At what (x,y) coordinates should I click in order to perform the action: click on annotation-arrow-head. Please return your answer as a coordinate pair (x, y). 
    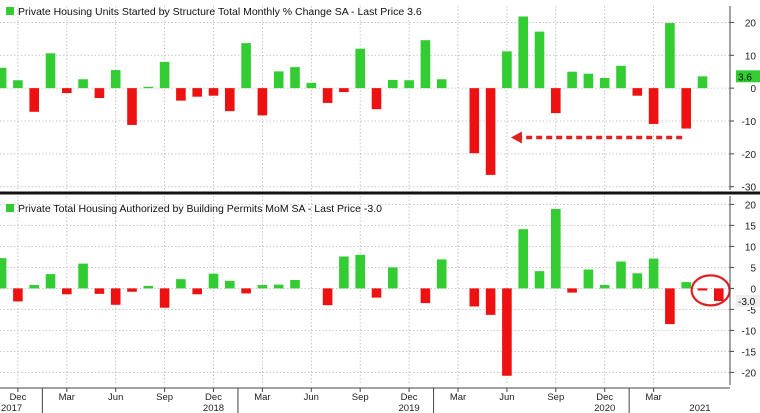
    Looking at the image, I should click on (516, 137).